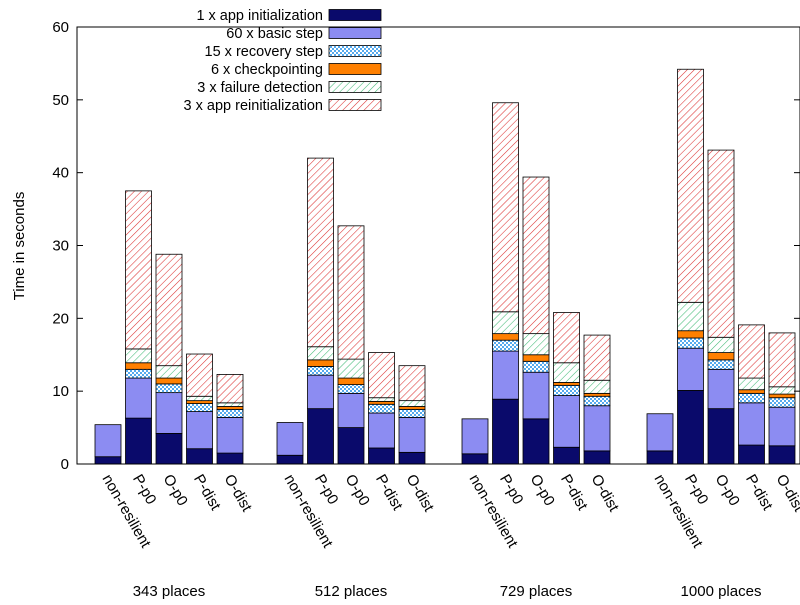  Describe the element at coordinates (536, 591) in the screenshot. I see `group-label: 729 places` at that location.